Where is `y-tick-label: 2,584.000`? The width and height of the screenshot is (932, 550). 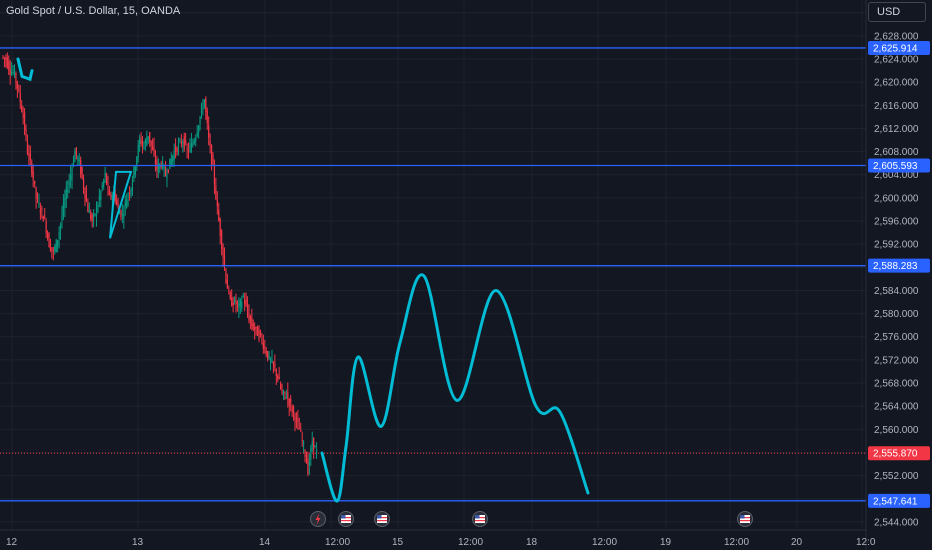
y-tick-label: 2,584.000 is located at coordinates (896, 291).